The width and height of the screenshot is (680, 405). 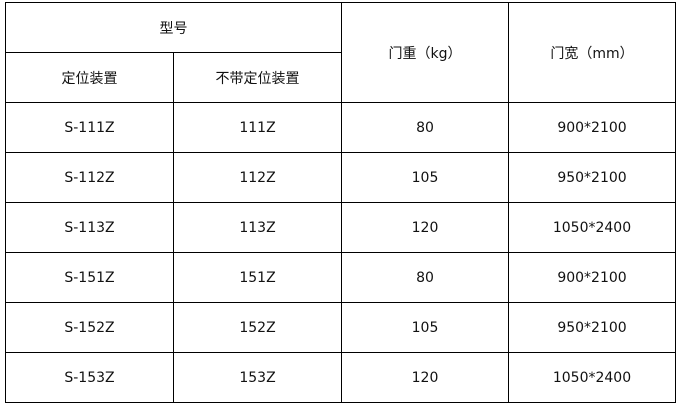 I want to click on table-row: S-151Z 151Z 80 900*2100, so click(x=340, y=277).